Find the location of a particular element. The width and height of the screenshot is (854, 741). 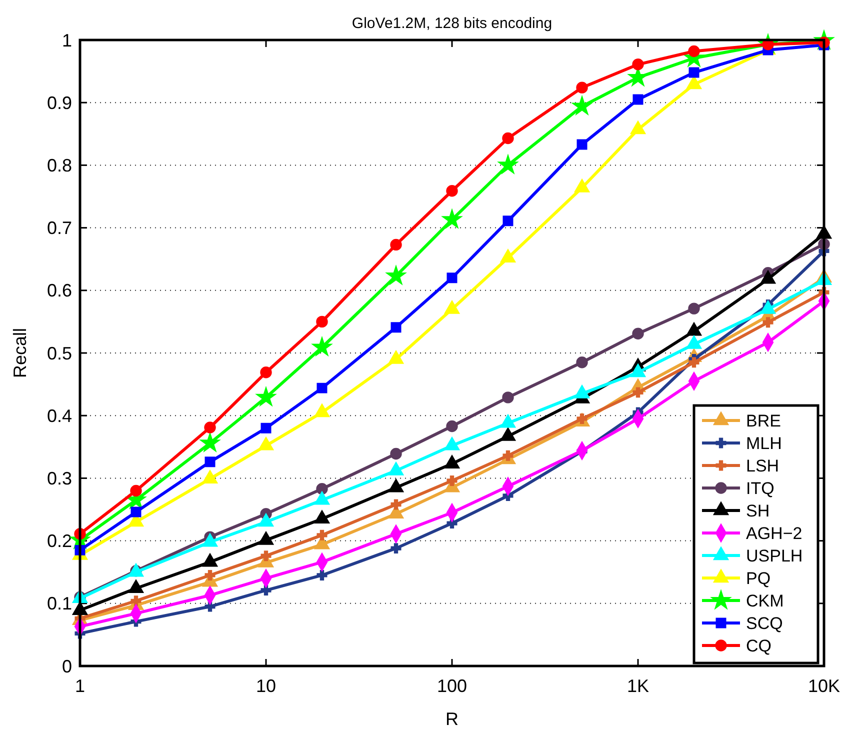

x-axis-title: R is located at coordinates (452, 719).